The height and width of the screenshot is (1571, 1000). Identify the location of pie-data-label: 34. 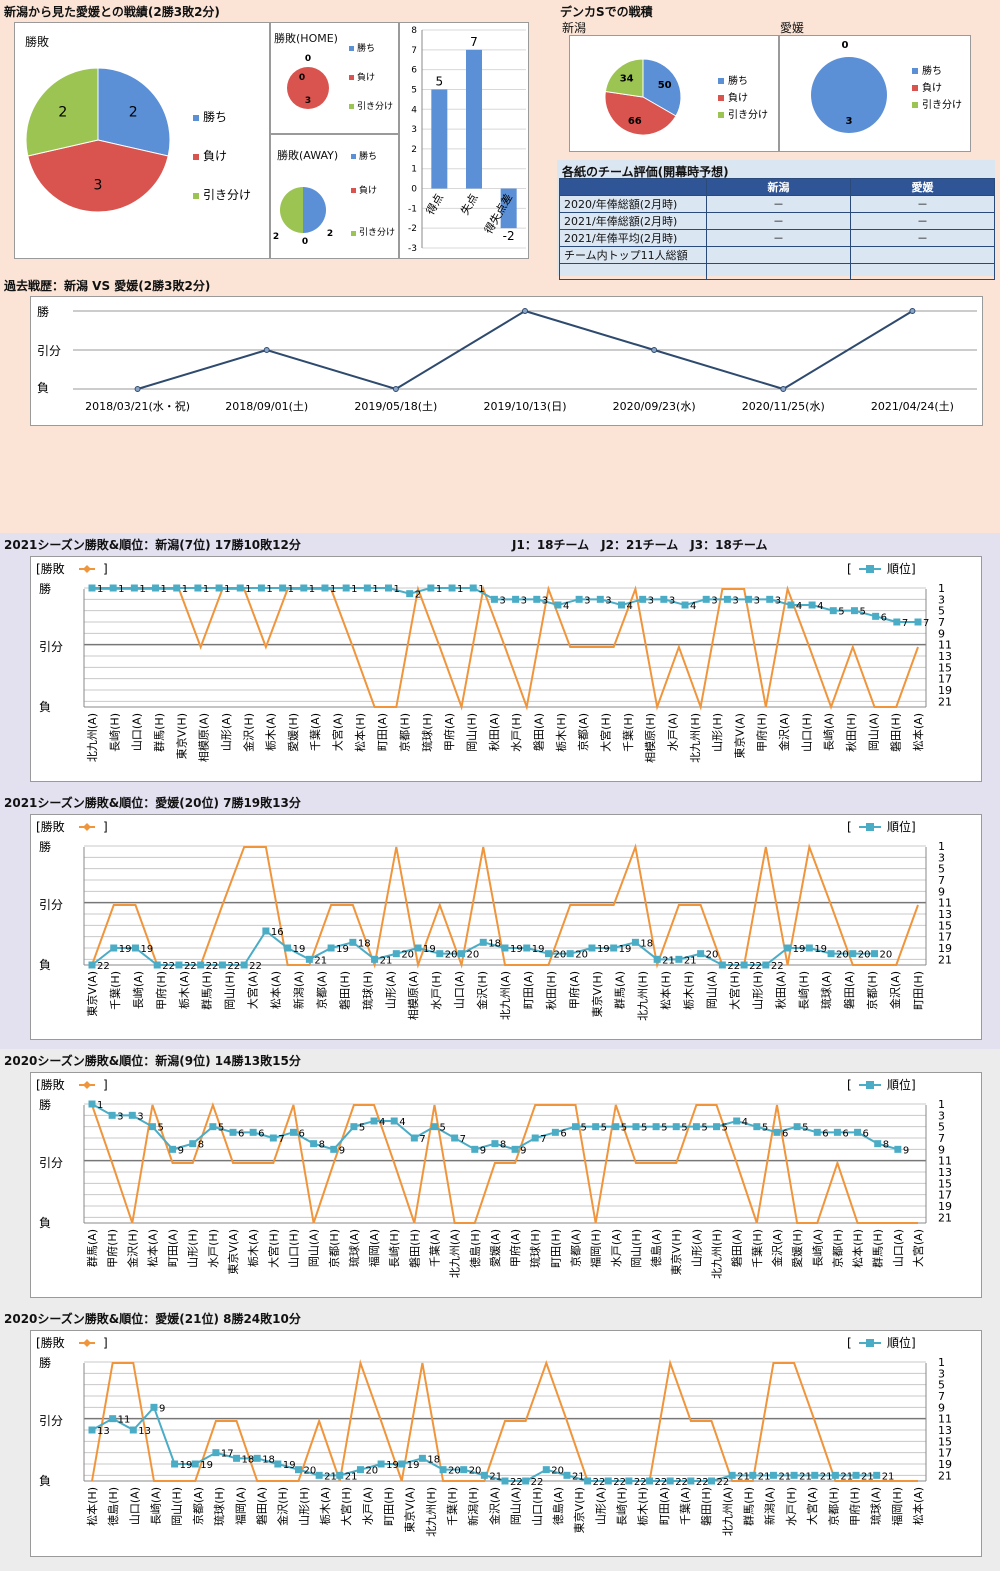
(627, 78).